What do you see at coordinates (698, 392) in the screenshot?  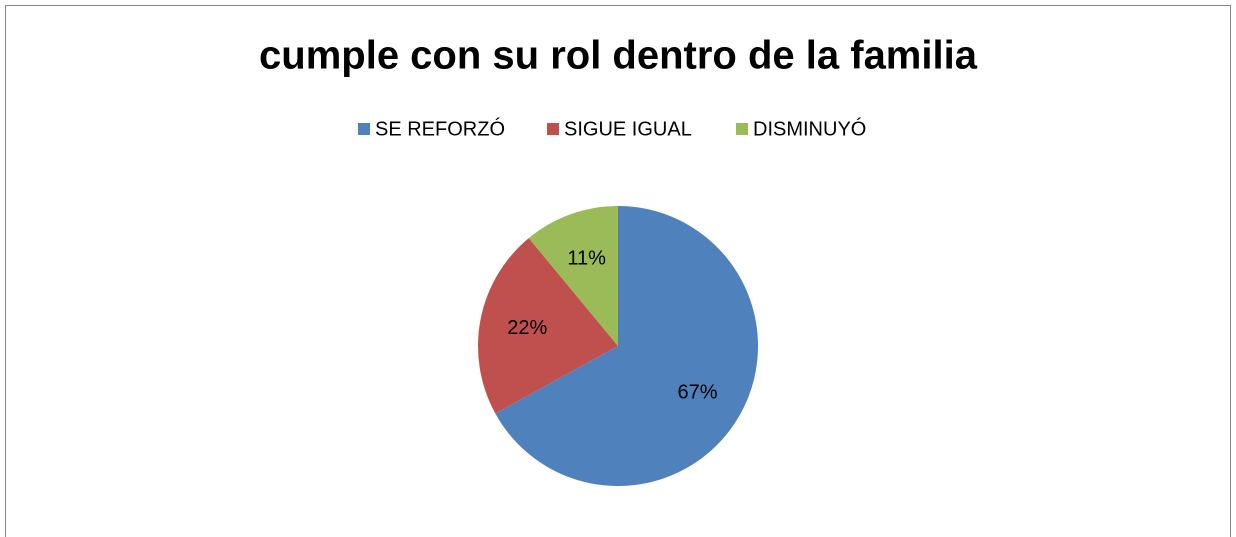 I see `data-label: 67%` at bounding box center [698, 392].